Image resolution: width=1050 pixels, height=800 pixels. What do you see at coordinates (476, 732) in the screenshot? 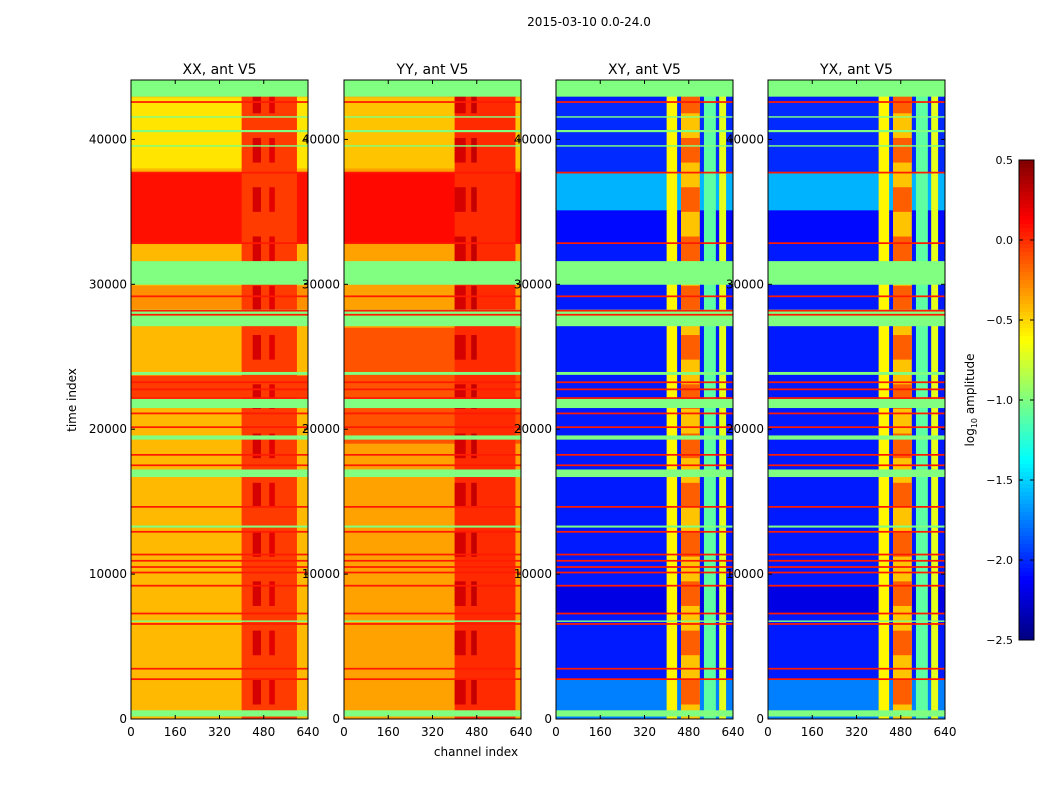
I see `x-tick-label: 480` at bounding box center [476, 732].